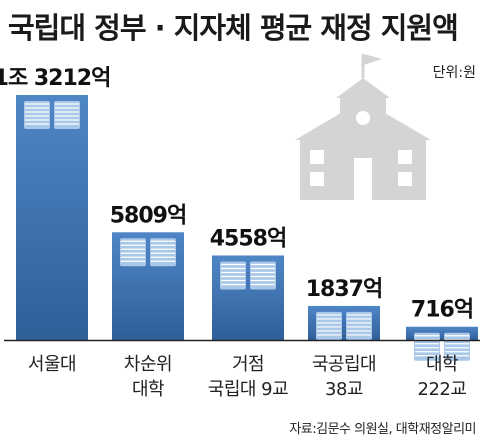 Image resolution: width=484 pixels, height=440 pixels. I want to click on category-label-5: 대학, so click(442, 364).